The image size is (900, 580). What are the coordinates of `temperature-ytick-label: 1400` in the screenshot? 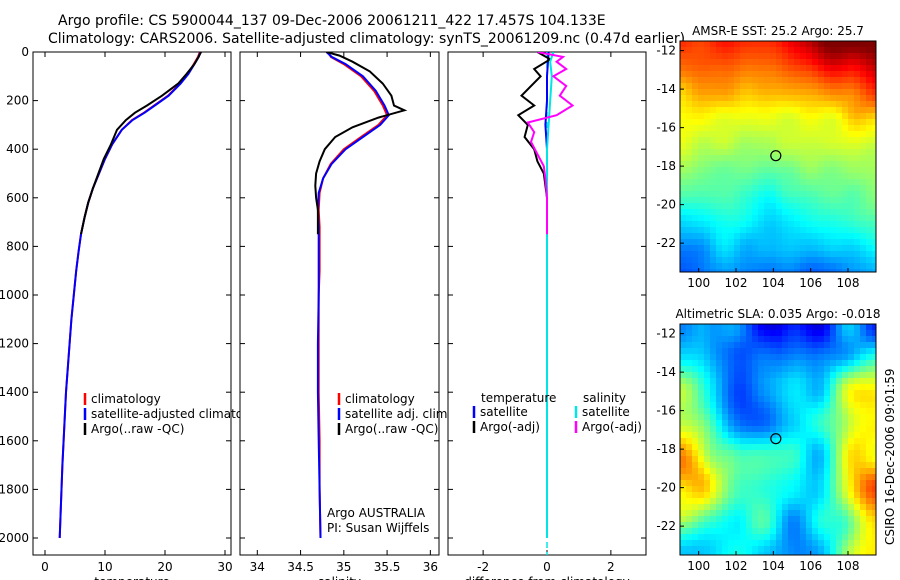 It's located at (14, 392).